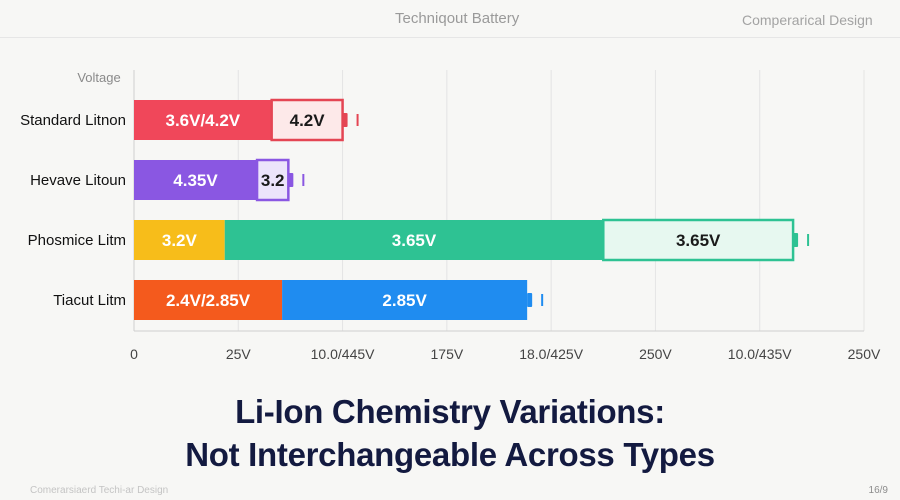  What do you see at coordinates (99, 490) in the screenshot?
I see `footer-credit: Comerarsiaerd Techi-ar Design` at bounding box center [99, 490].